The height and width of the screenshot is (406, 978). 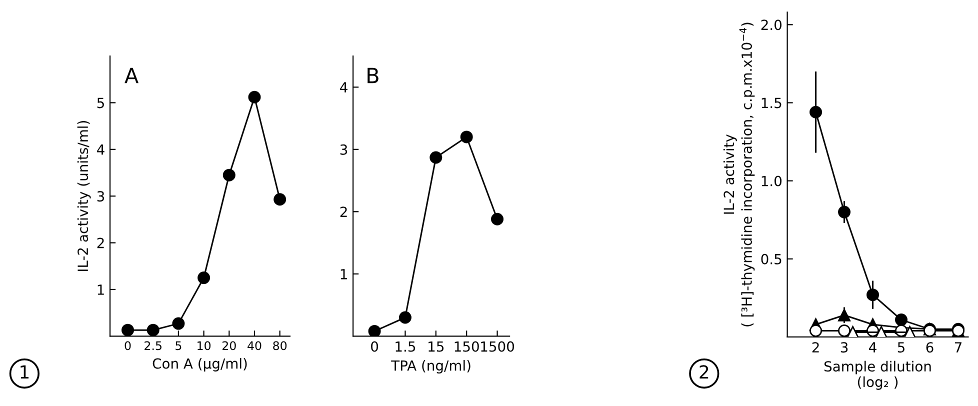 What do you see at coordinates (772, 181) in the screenshot?
I see `y-tick-label: 1.0` at bounding box center [772, 181].